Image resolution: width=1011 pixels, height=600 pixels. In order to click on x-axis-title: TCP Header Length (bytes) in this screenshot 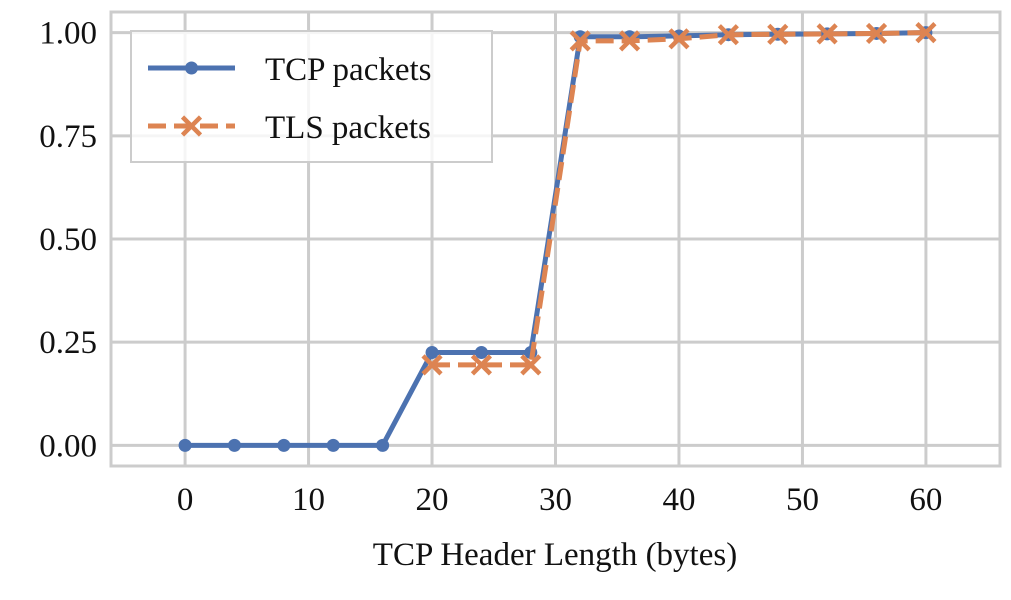, I will do `click(555, 555)`.